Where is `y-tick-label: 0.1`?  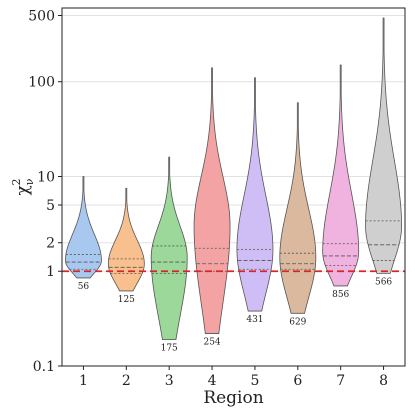
y-tick-label: 0.1 is located at coordinates (44, 367).